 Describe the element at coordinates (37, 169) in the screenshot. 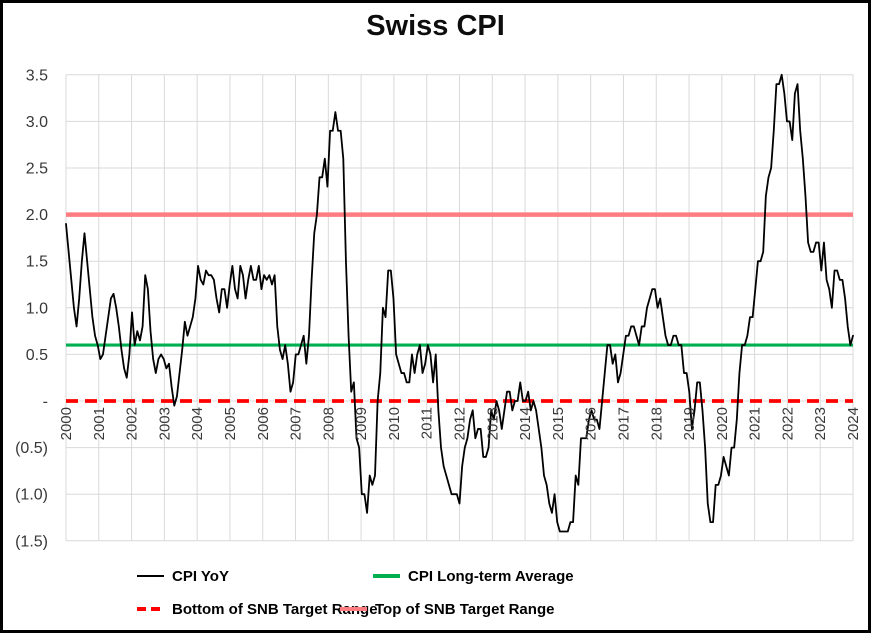

I see `svg-text: 2.5` at that location.